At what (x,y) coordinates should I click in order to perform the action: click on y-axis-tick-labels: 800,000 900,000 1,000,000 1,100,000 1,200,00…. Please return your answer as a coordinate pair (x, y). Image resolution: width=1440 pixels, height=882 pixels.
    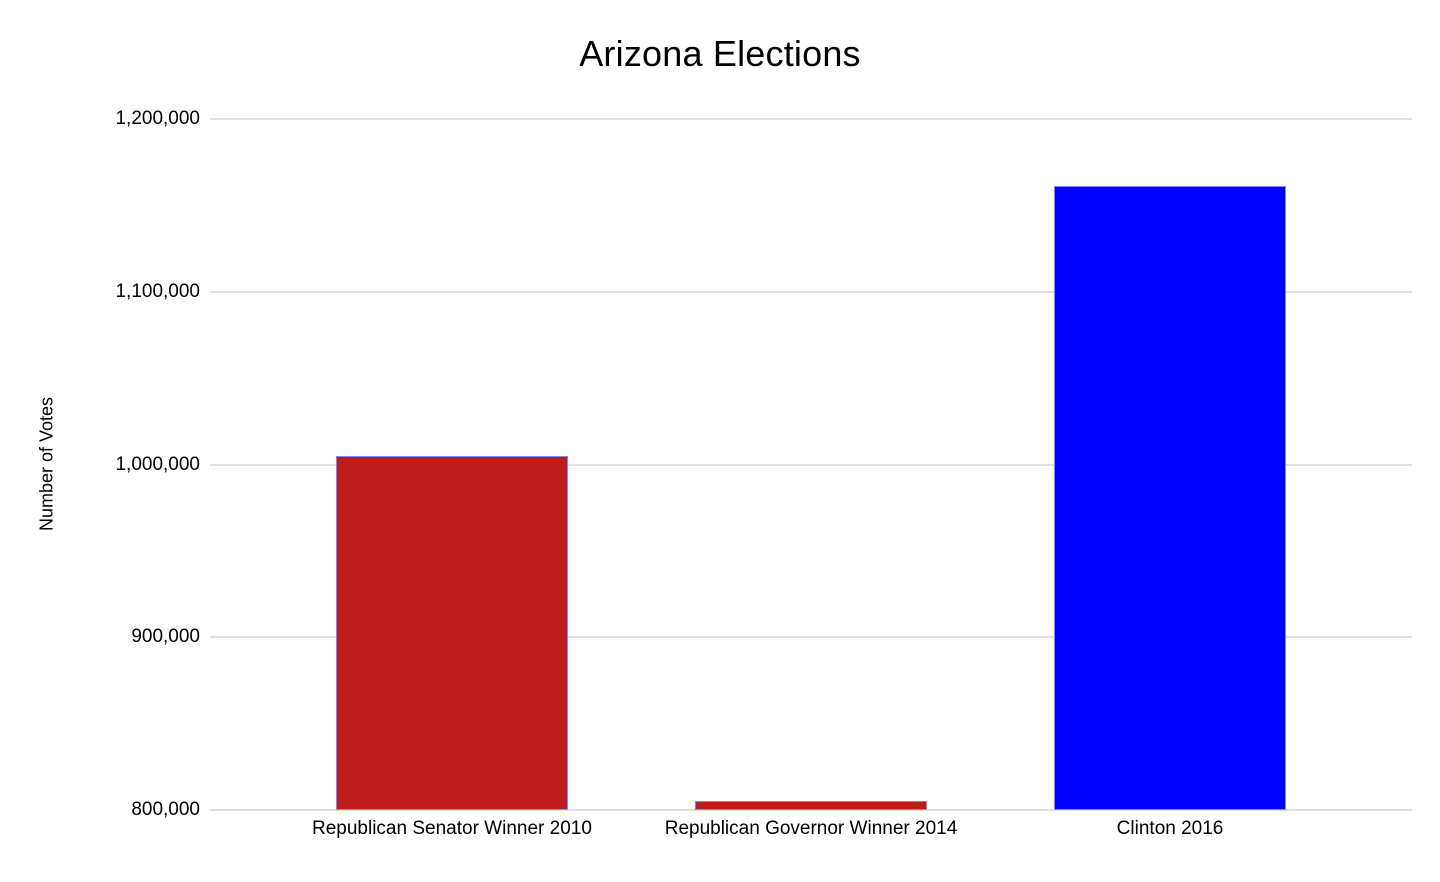
    Looking at the image, I should click on (100, 464).